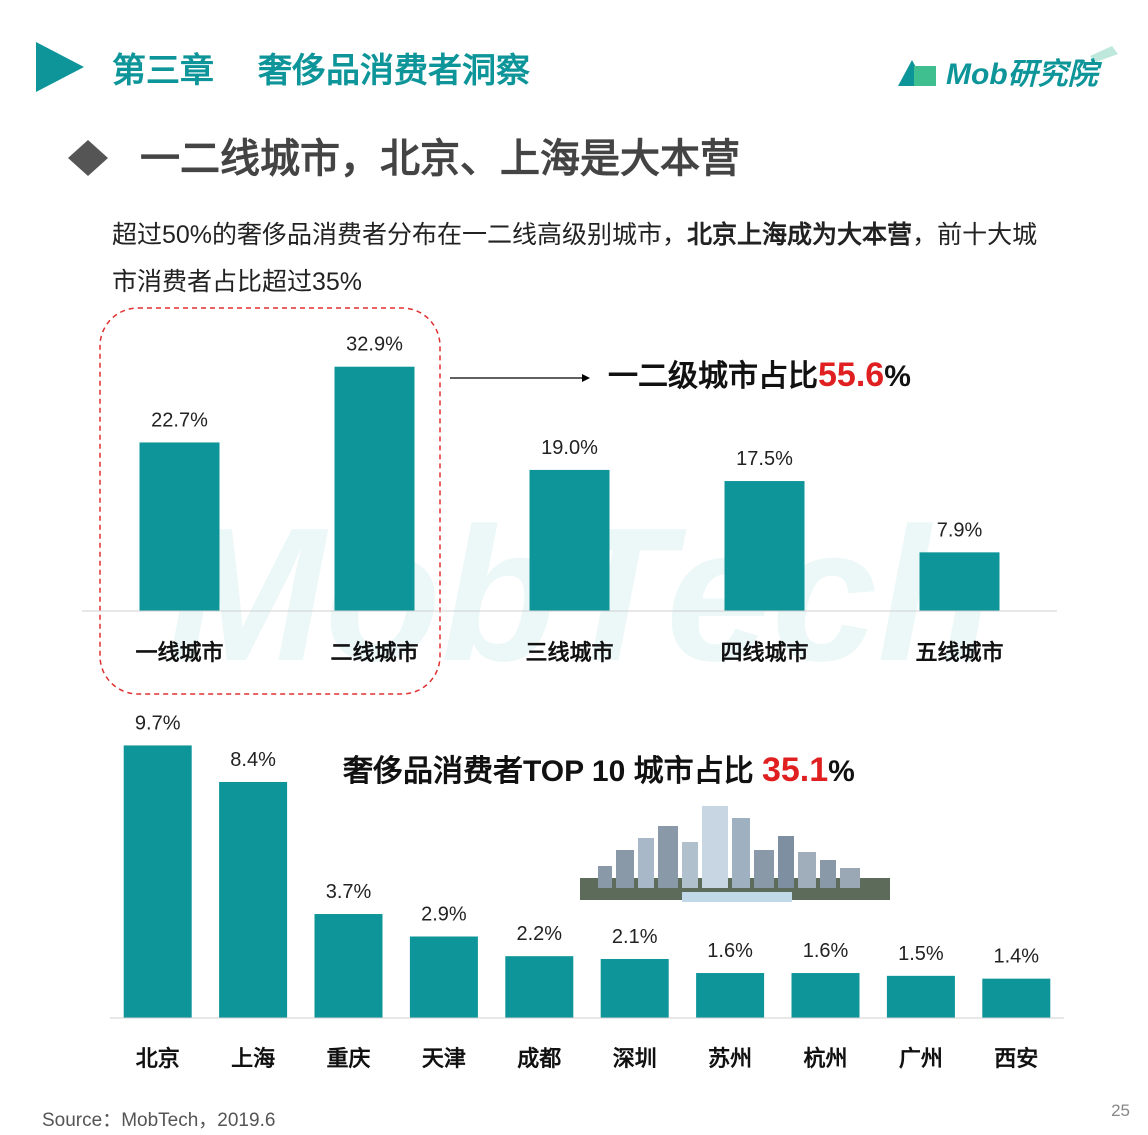 The image size is (1148, 1135). Describe the element at coordinates (444, 915) in the screenshot. I see `value-label: 2.9%` at that location.